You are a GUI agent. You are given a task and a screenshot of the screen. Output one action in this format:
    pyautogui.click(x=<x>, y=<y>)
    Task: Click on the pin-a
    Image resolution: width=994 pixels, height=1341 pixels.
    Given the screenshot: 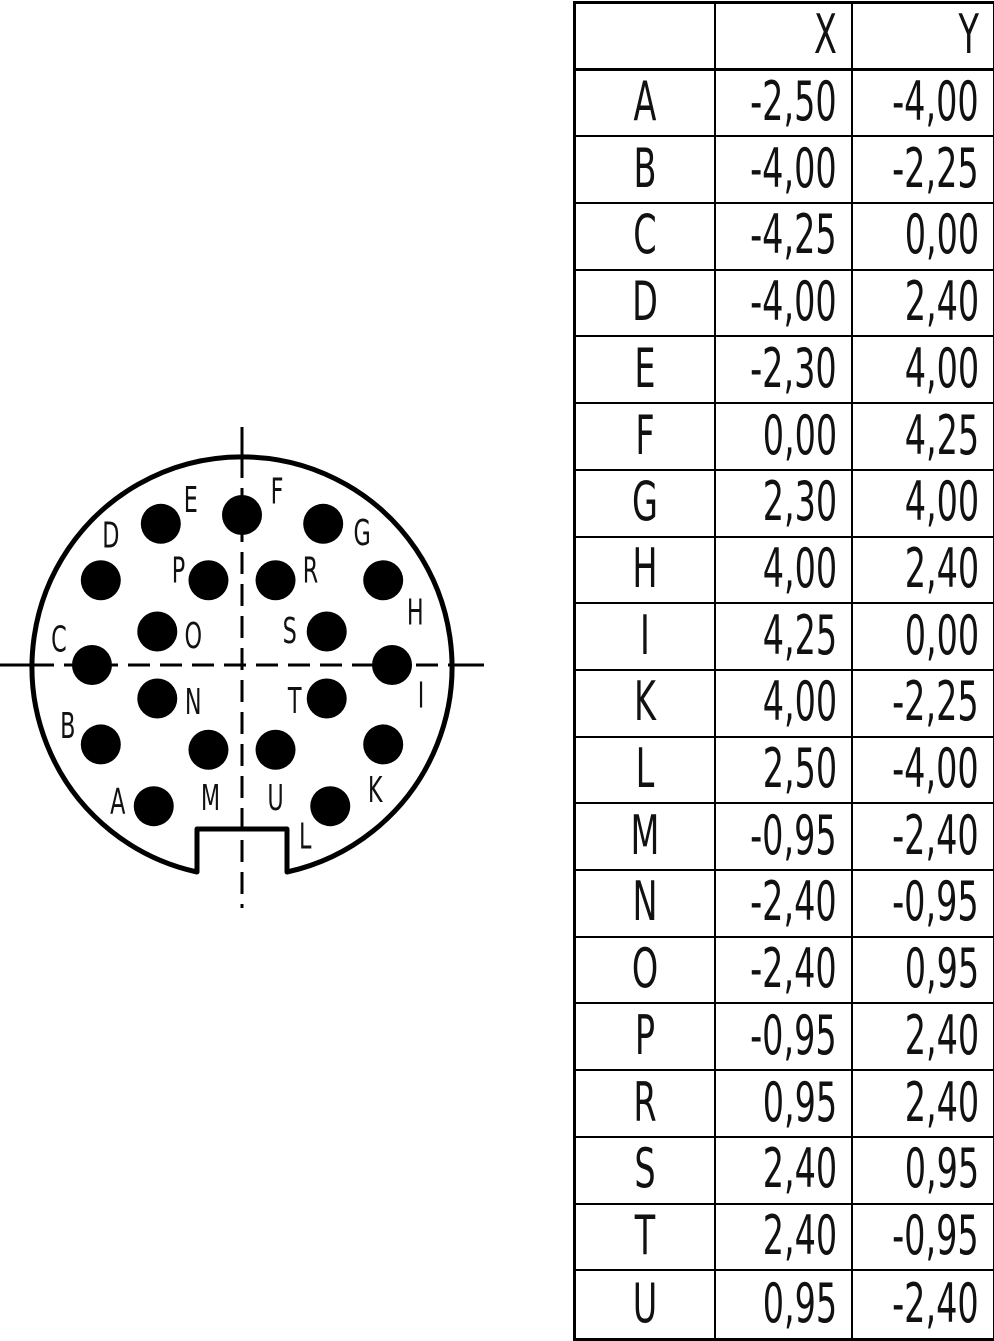 What is the action you would take?
    pyautogui.click(x=153, y=806)
    